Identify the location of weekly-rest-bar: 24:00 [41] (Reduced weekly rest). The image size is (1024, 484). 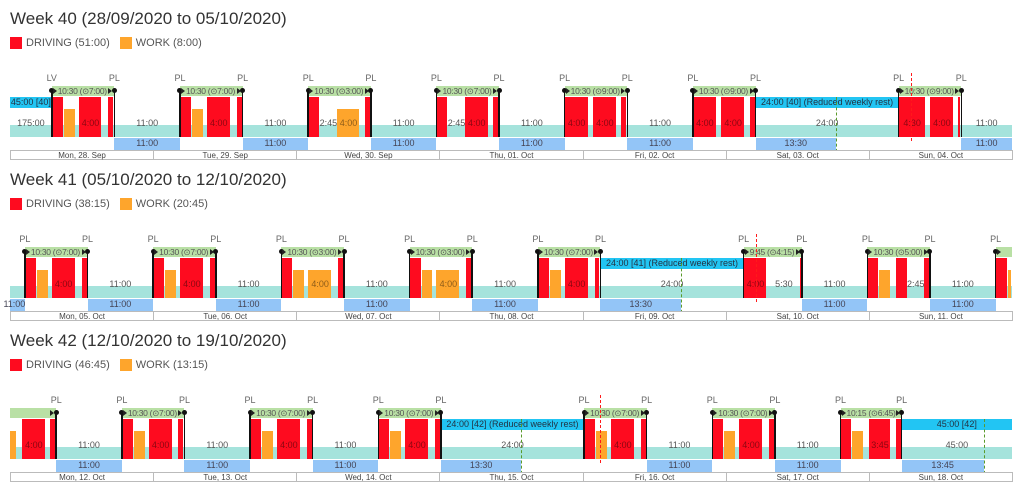
(672, 263).